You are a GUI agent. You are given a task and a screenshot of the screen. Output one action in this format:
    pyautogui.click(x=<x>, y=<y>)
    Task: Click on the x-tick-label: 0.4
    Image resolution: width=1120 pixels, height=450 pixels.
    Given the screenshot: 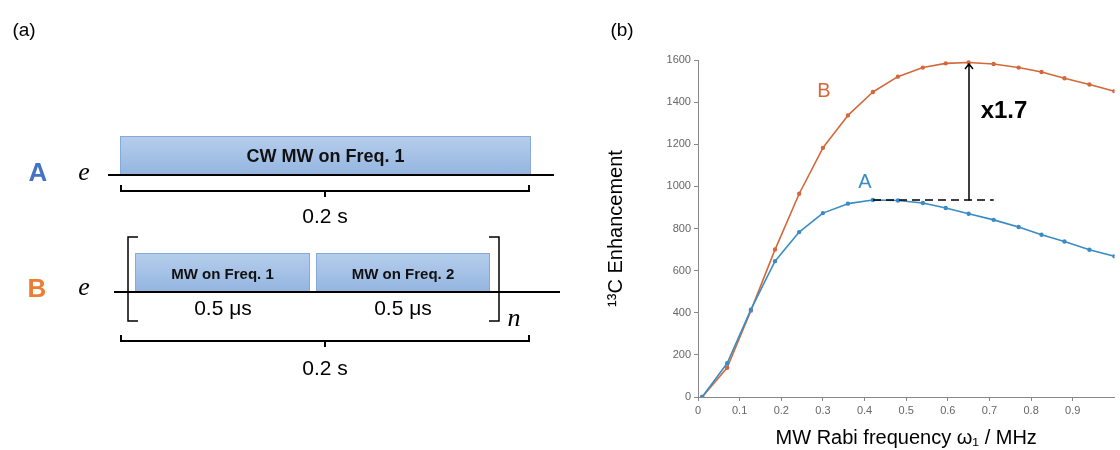 What is the action you would take?
    pyautogui.click(x=864, y=409)
    